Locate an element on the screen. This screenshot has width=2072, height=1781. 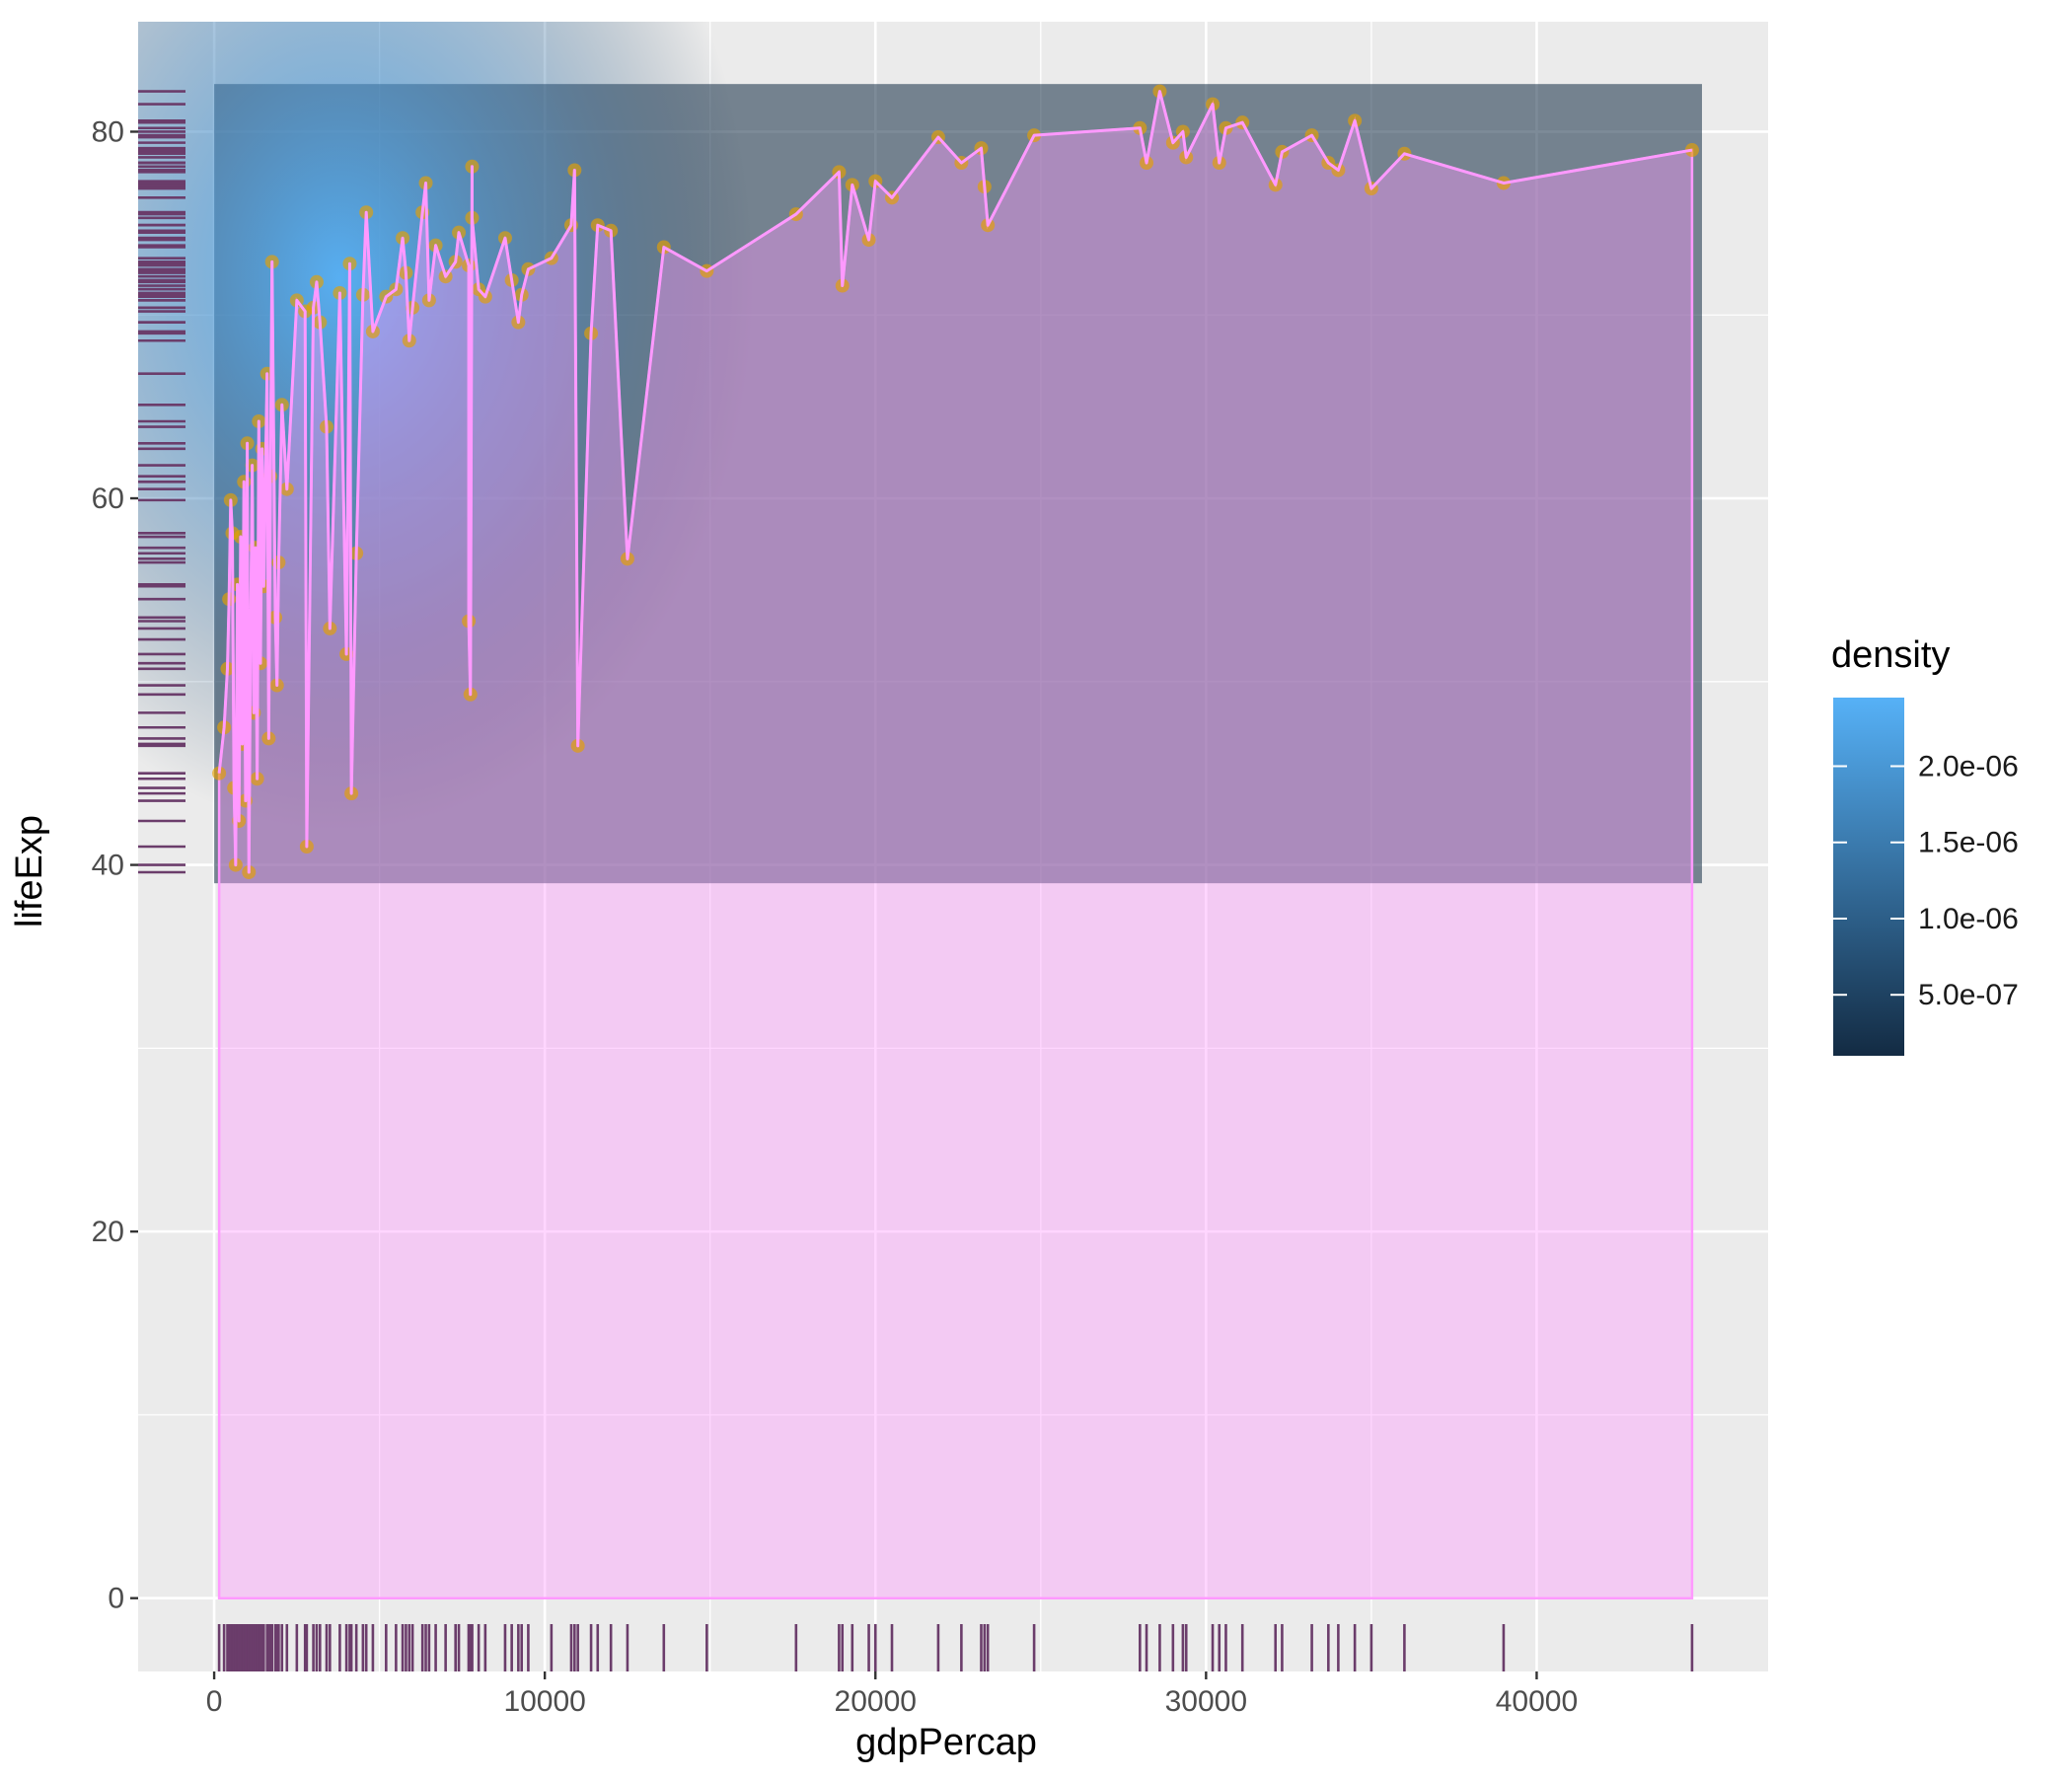
legend: density 2.0e-06 1.5e-06 1.0e-06 5.0e-07 is located at coordinates (1925, 845).